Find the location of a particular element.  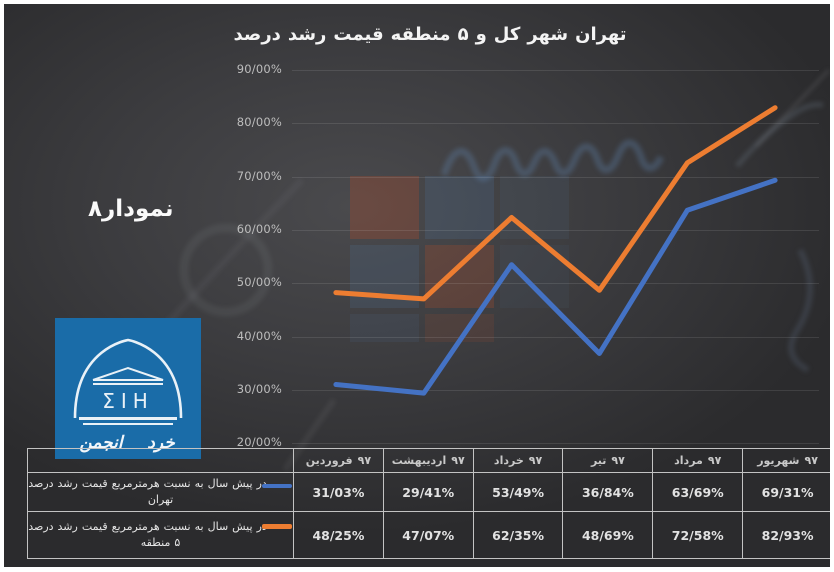

month-header-cell: مرداد ۹۷ is located at coordinates (698, 460).